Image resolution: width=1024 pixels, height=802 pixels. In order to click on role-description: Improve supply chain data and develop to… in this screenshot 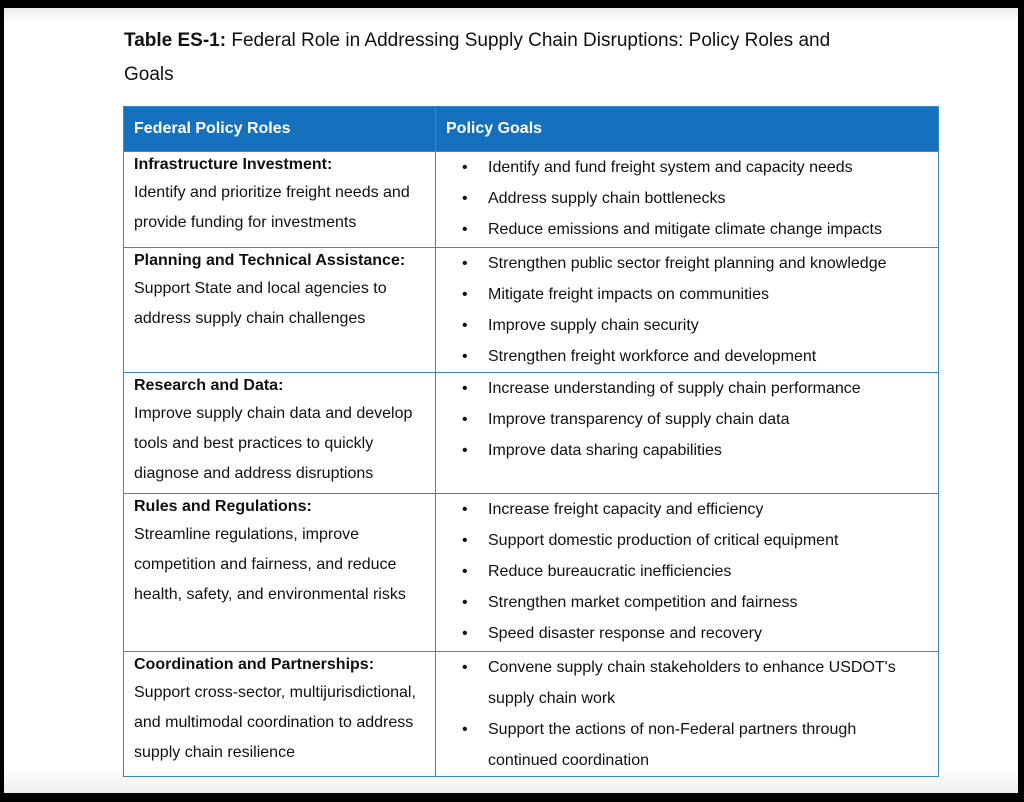, I will do `click(273, 443)`.